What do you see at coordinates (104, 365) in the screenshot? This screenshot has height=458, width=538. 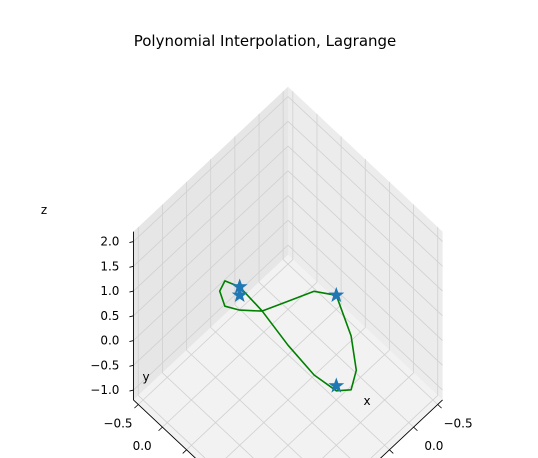 I see `z-tick-label: −0.5` at bounding box center [104, 365].